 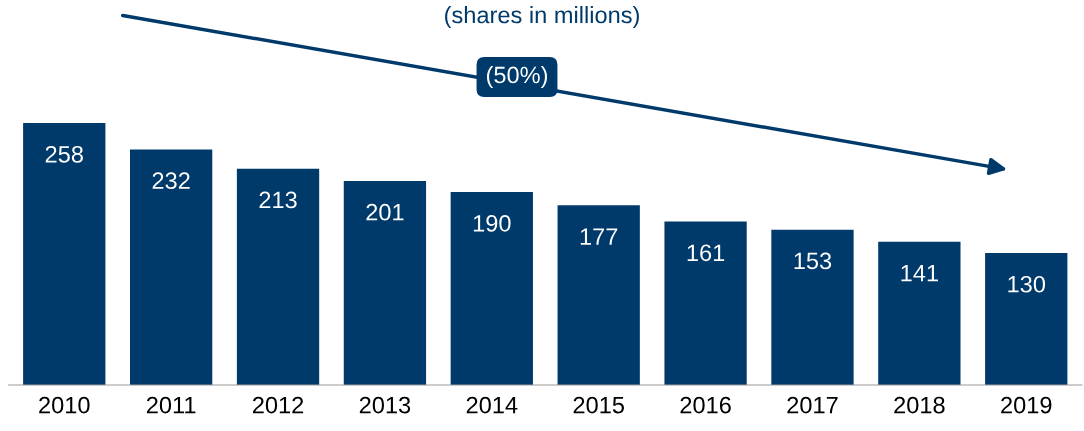 What do you see at coordinates (813, 261) in the screenshot?
I see `data-label: 153` at bounding box center [813, 261].